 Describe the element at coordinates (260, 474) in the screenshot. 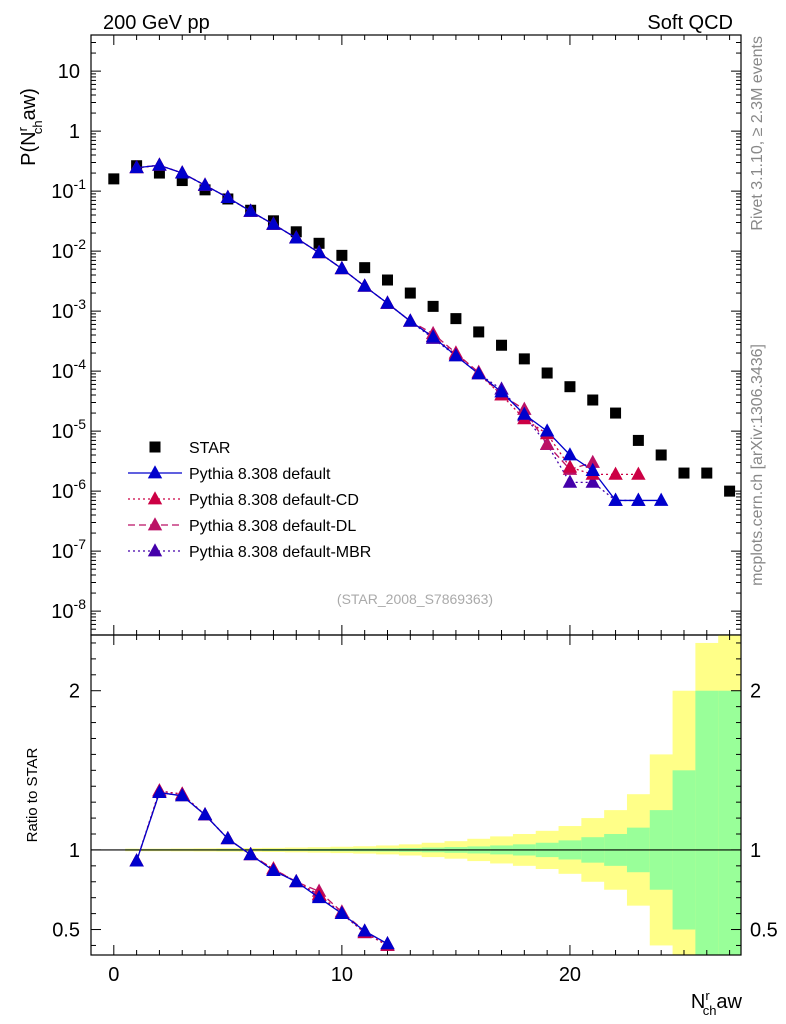

I see `legend-label: Pythia 8.308 default` at that location.